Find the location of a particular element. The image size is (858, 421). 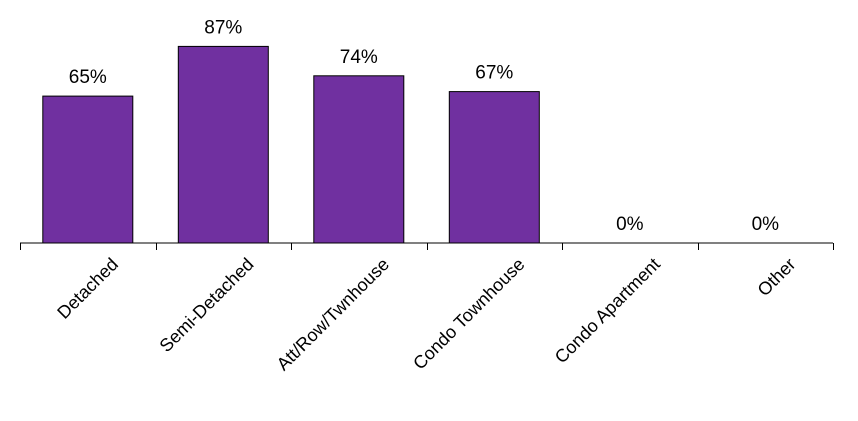

x-tick-label: Other is located at coordinates (777, 277).